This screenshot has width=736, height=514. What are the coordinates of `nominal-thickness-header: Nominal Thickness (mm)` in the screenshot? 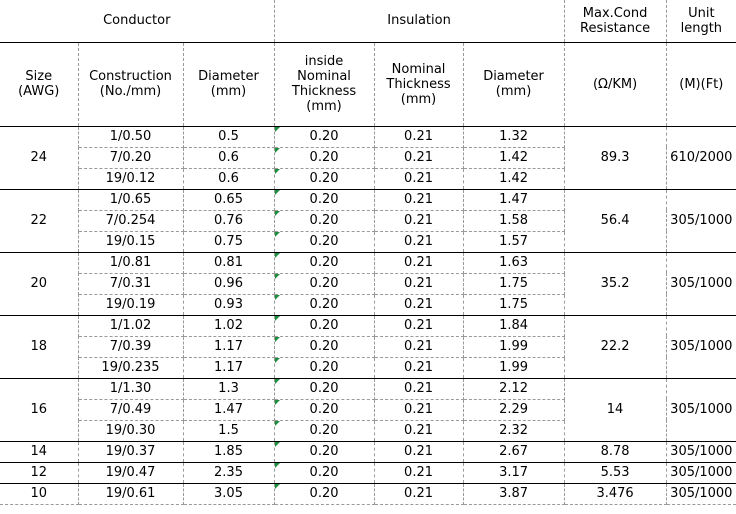 It's located at (419, 84).